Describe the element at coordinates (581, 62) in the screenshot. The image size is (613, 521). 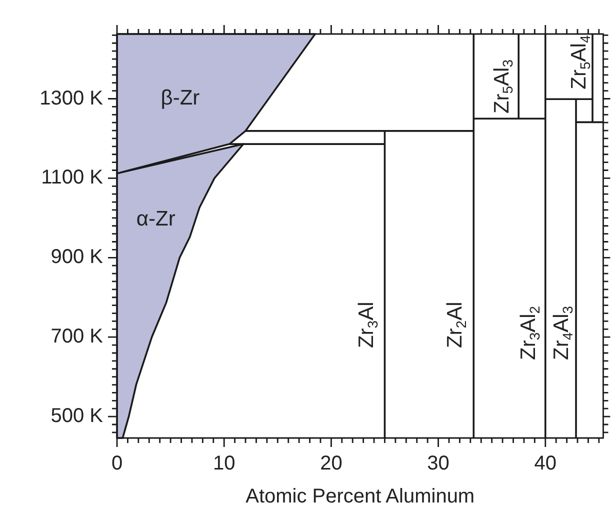
I see `annotation: Zr5Al4` at that location.